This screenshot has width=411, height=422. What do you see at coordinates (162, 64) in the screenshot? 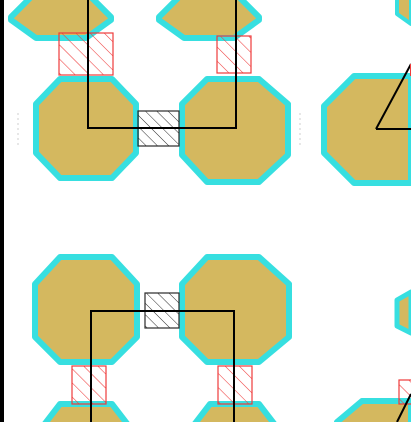
I see `wire-tl-left` at bounding box center [162, 64].